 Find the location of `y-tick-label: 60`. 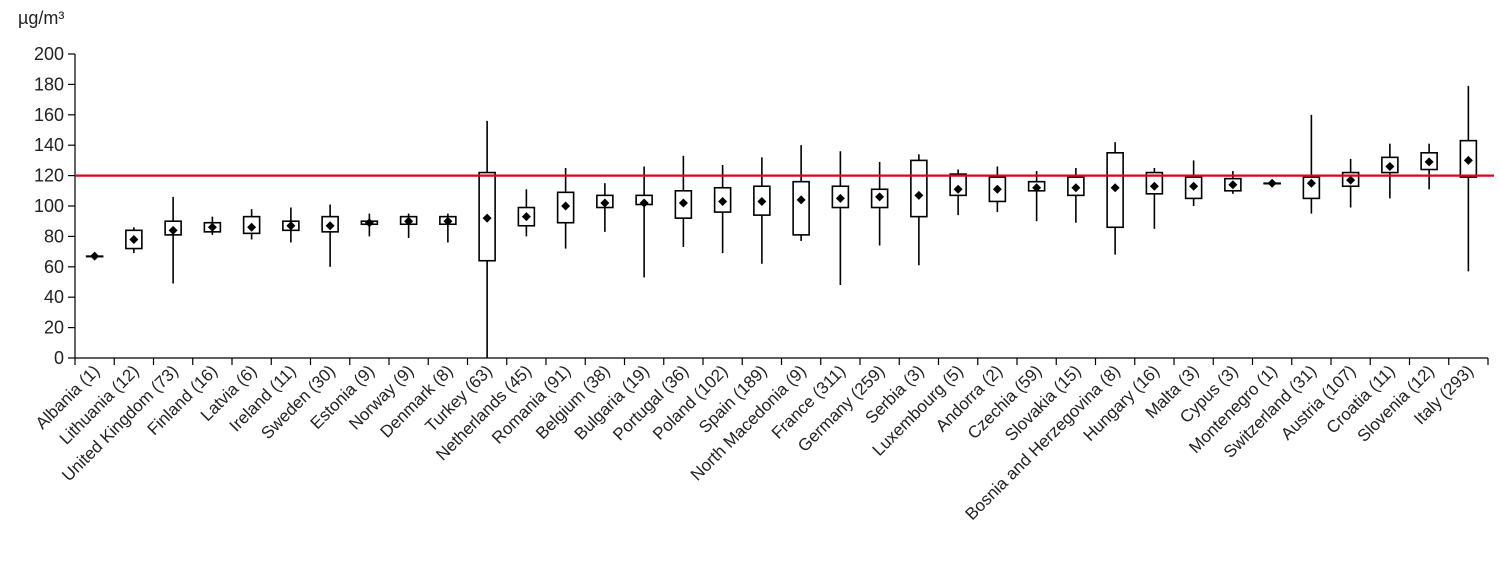

y-tick-label: 60 is located at coordinates (54, 267).